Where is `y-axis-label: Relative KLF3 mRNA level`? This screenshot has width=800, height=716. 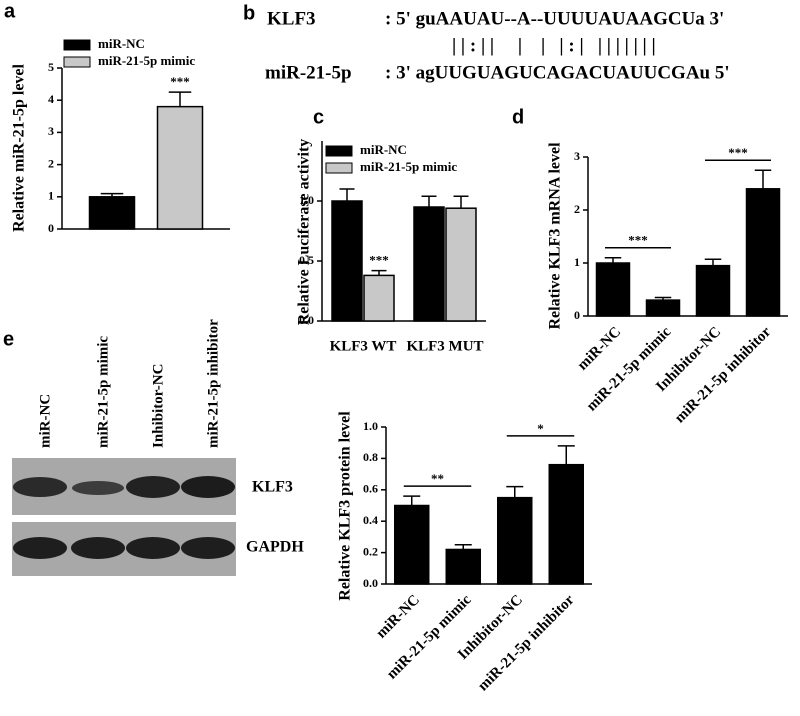 y-axis-label: Relative KLF3 mRNA level is located at coordinates (555, 236).